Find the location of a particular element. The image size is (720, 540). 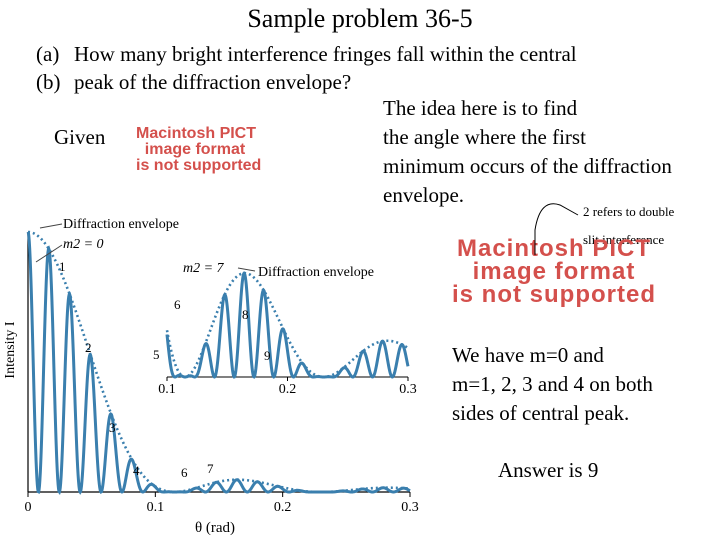

inset-x-tick-label: 0.1 is located at coordinates (167, 389).